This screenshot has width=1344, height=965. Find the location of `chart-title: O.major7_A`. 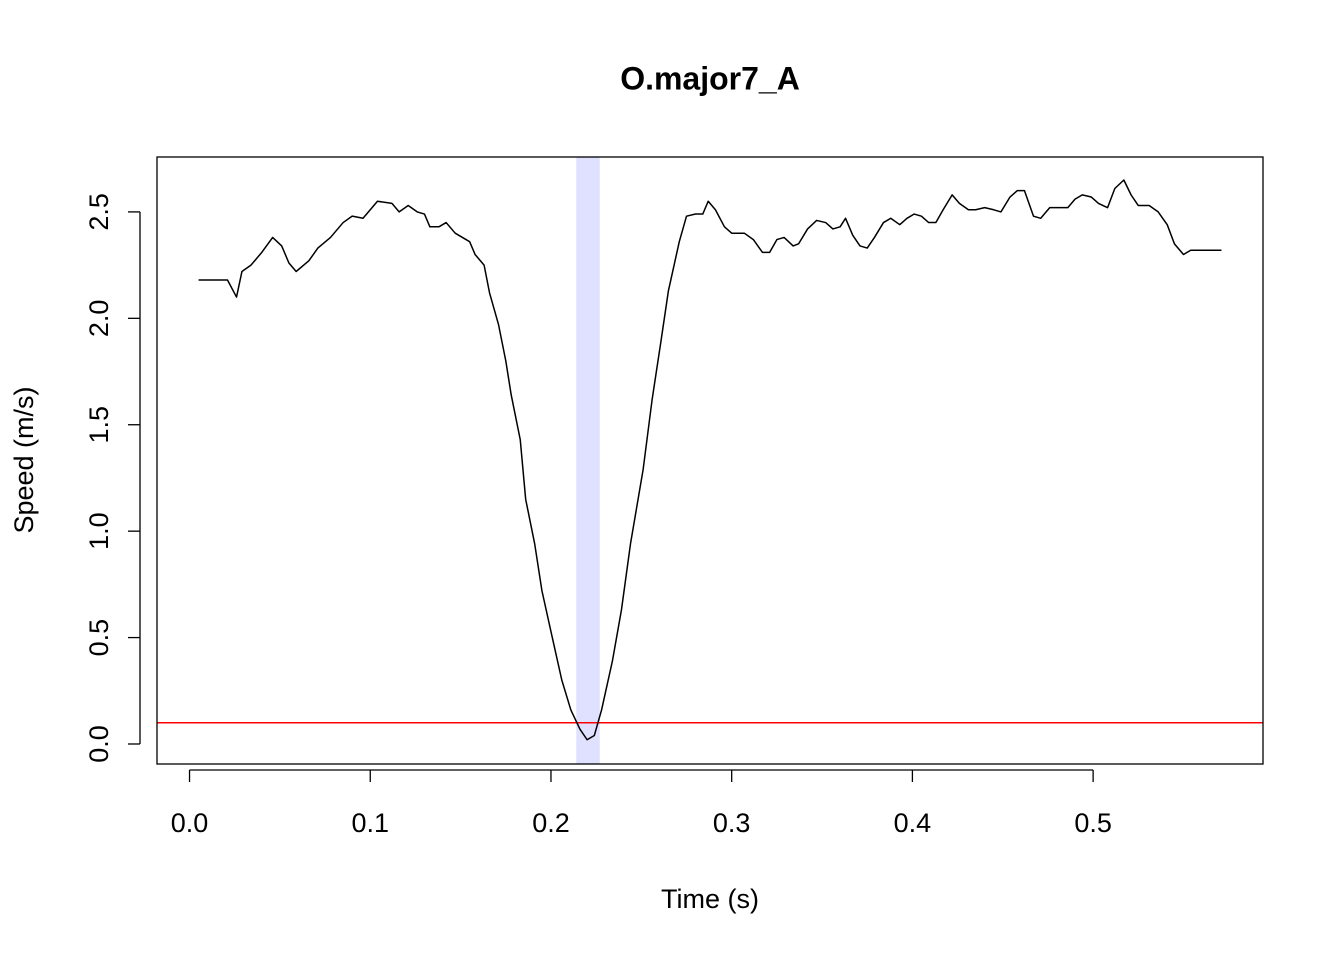

chart-title: O.major7_A is located at coordinates (710, 78).